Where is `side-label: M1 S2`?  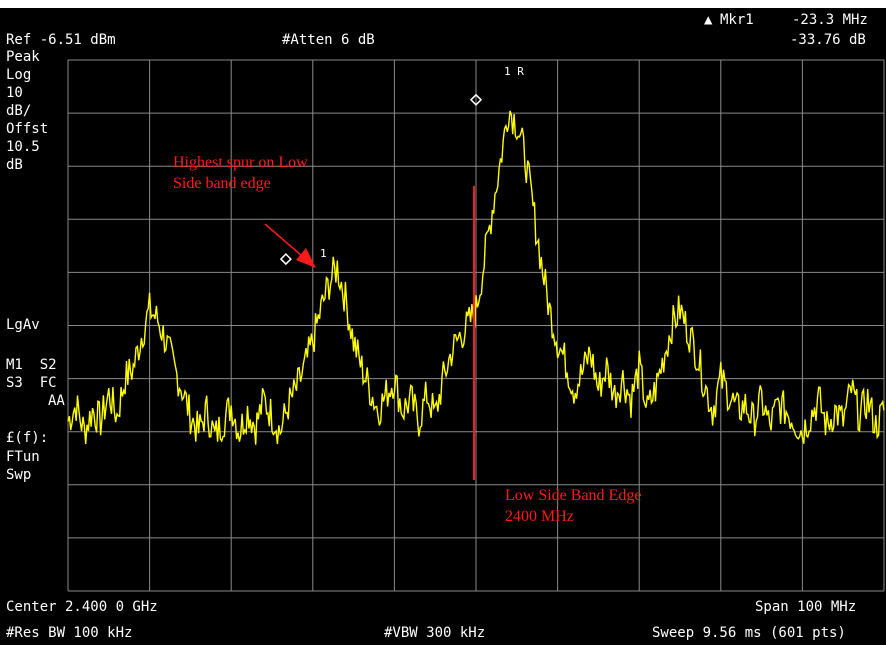
side-label: M1 S2 is located at coordinates (31, 365).